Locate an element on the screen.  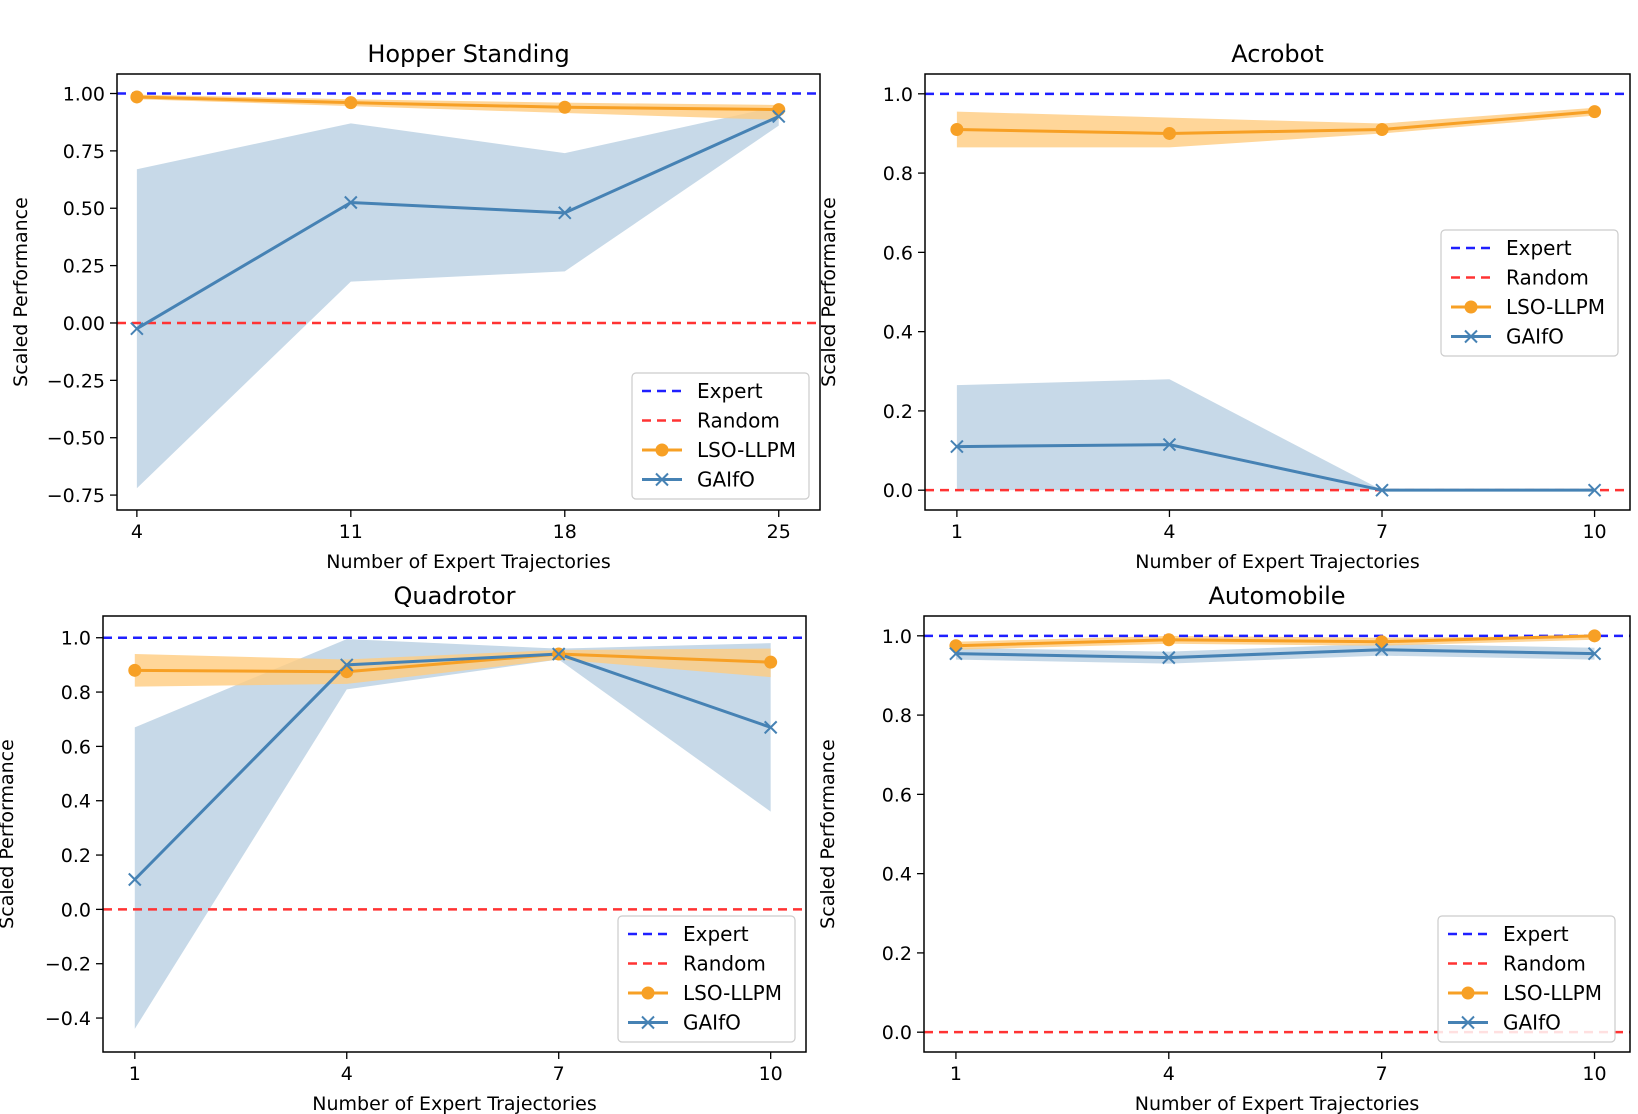
x-tick-label: 1 is located at coordinates (956, 1074).